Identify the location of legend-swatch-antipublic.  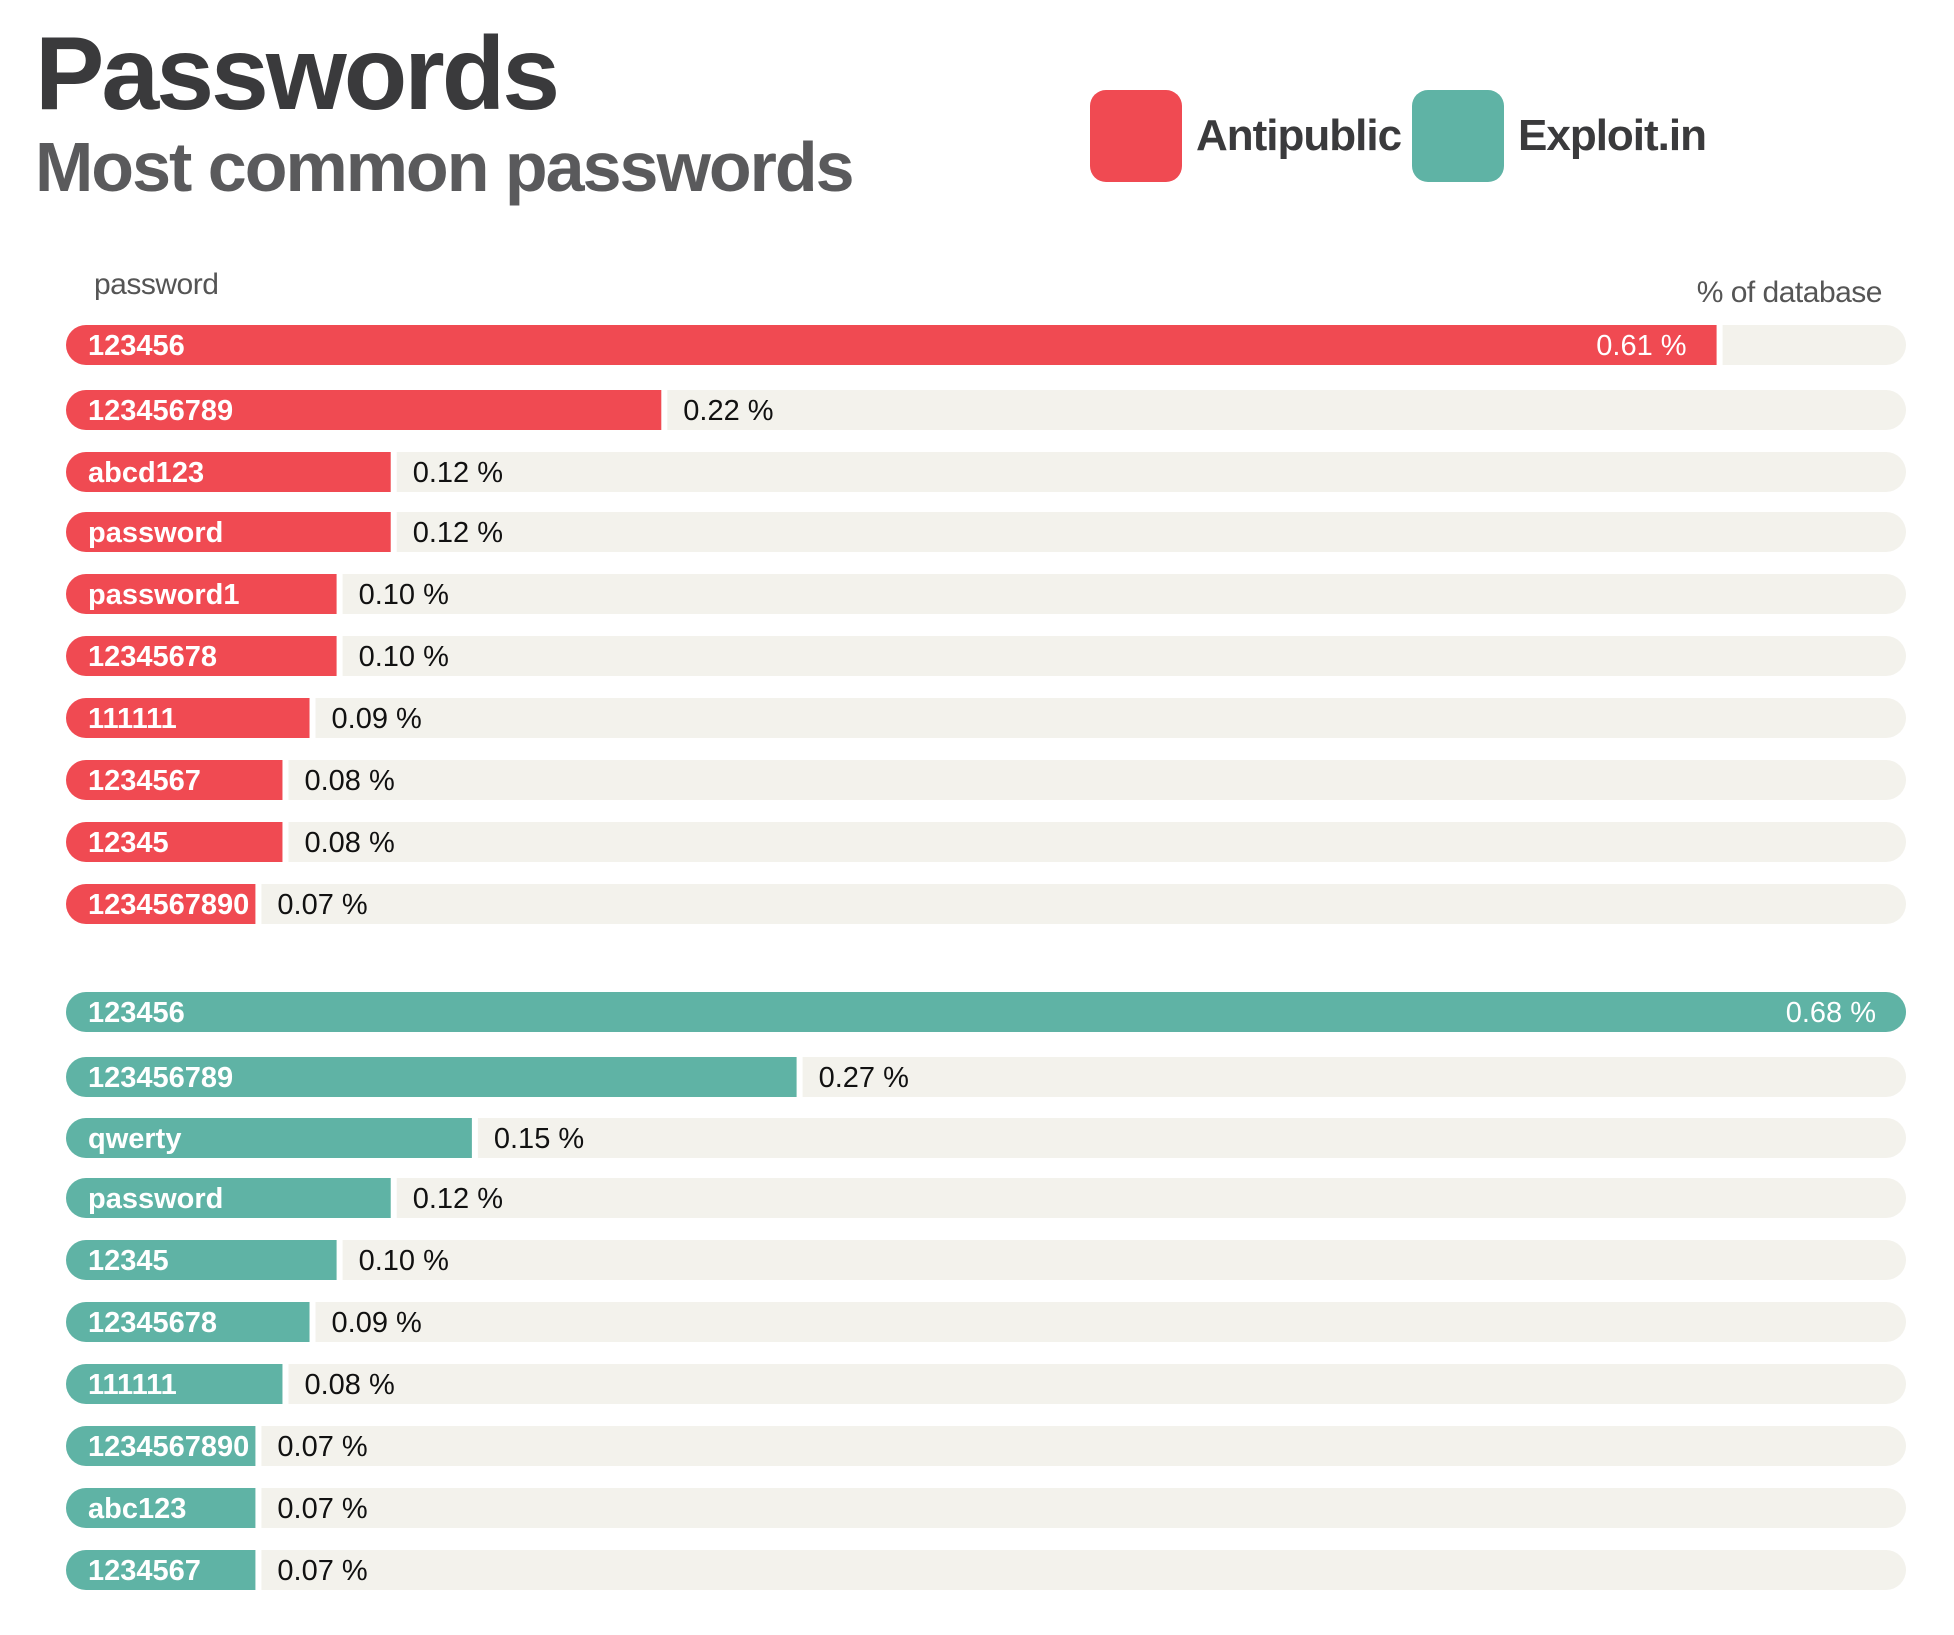
(1136, 136).